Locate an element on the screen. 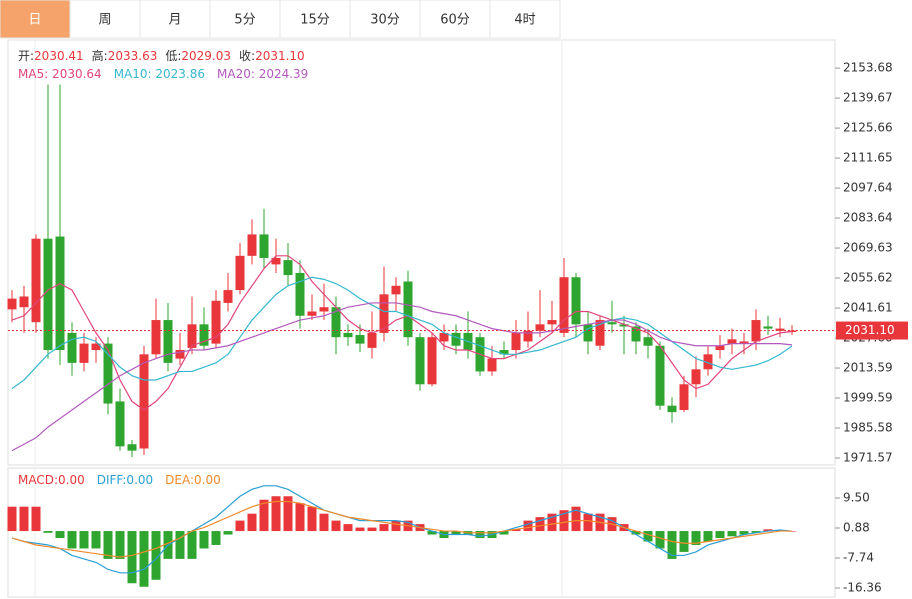 This screenshot has width=912, height=599. ohlc-label: 低: is located at coordinates (173, 56).